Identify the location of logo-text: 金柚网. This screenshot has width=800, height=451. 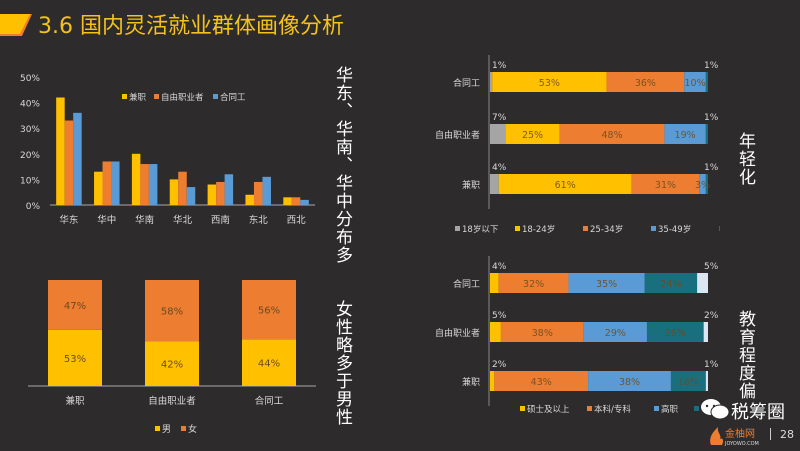
(740, 433).